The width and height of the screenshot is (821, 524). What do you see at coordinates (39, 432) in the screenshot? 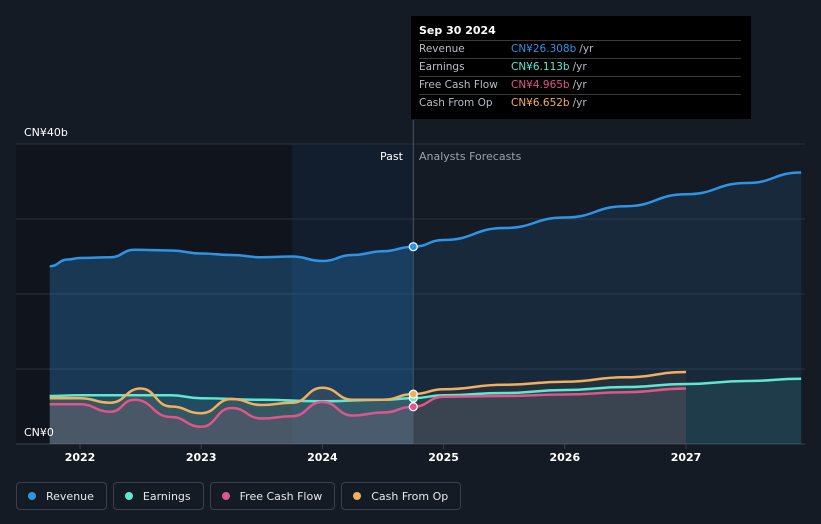
I see `y-axis-min-label: CN¥0` at bounding box center [39, 432].